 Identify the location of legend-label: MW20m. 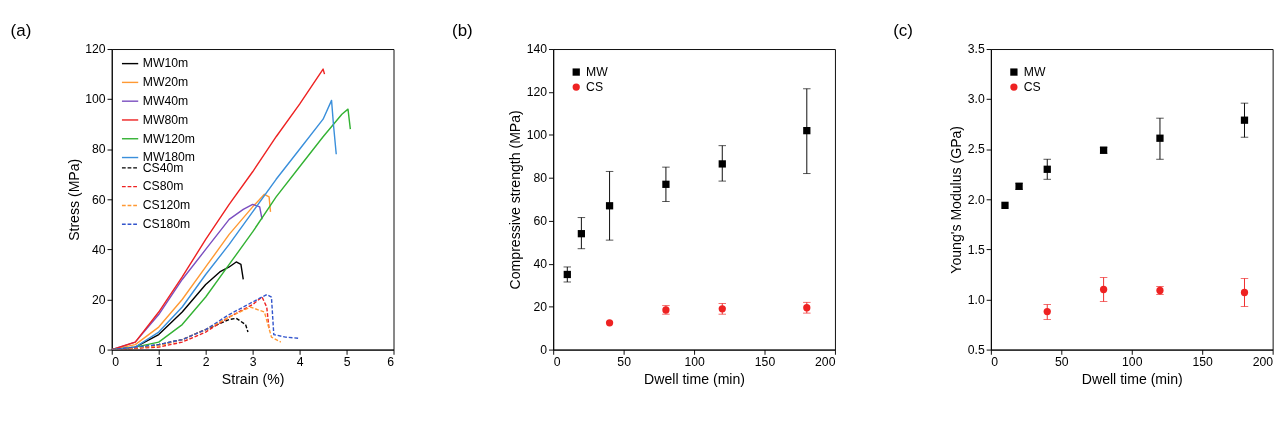
(165, 82).